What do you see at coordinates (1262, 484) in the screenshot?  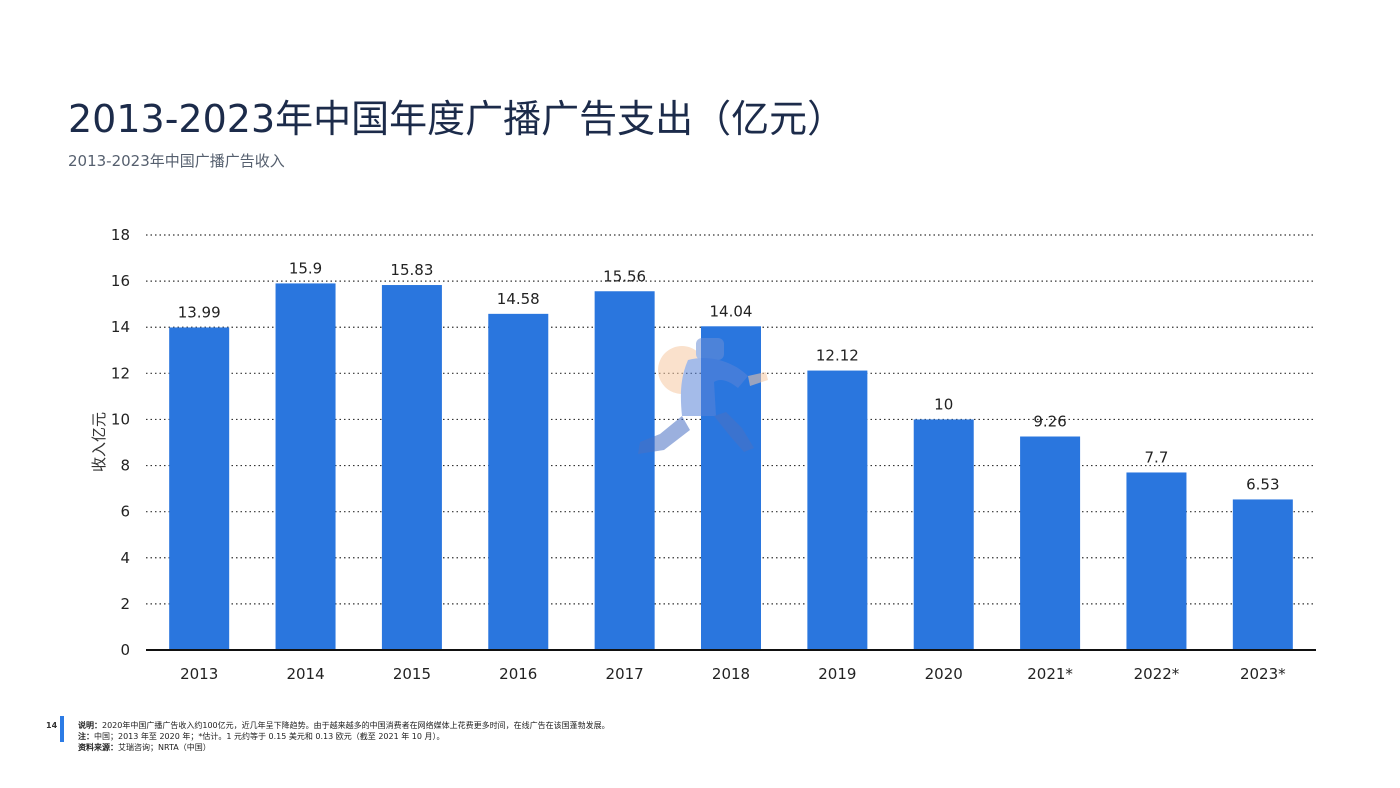 I see `bar-value-label: 6.53` at bounding box center [1262, 484].